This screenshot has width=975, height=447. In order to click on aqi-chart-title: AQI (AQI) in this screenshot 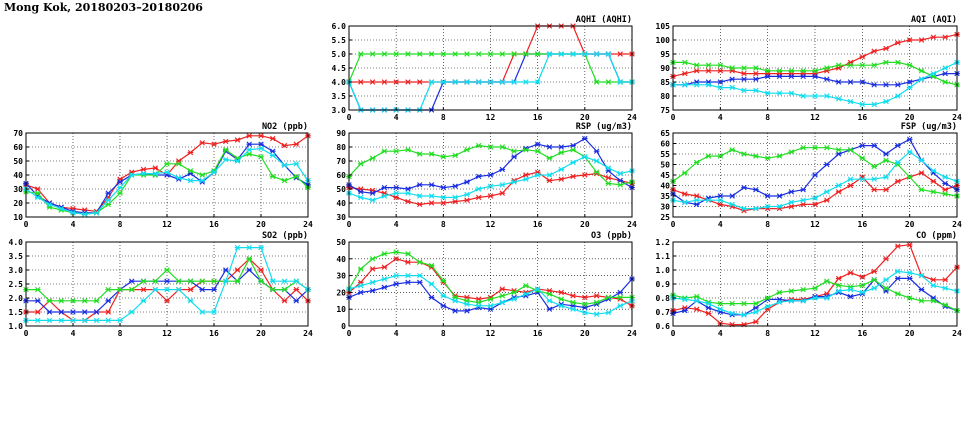, I will do `click(934, 20)`.